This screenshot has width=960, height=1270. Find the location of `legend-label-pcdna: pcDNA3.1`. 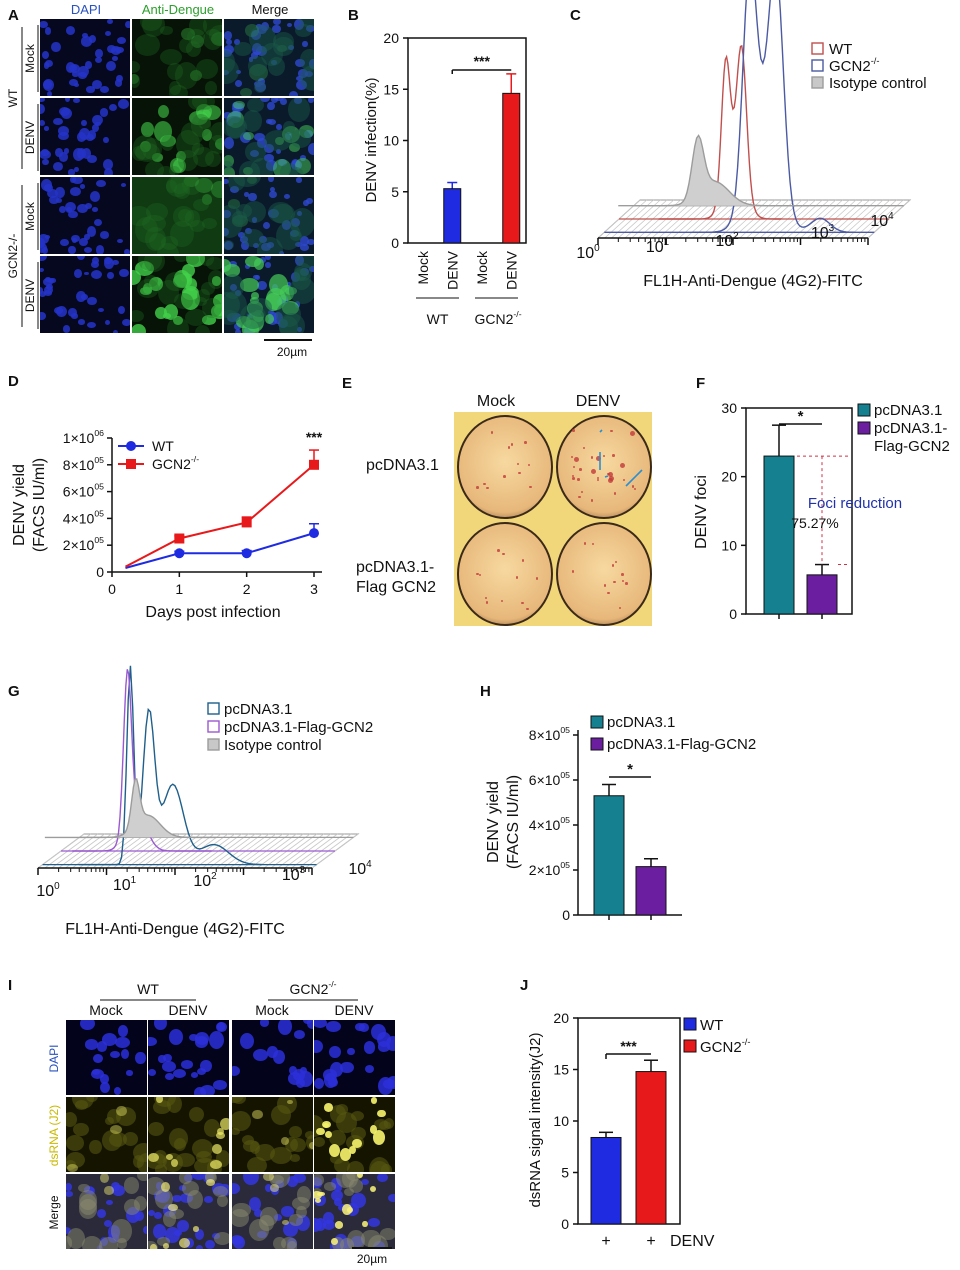

legend-label-pcdna: pcDNA3.1 is located at coordinates (258, 709).